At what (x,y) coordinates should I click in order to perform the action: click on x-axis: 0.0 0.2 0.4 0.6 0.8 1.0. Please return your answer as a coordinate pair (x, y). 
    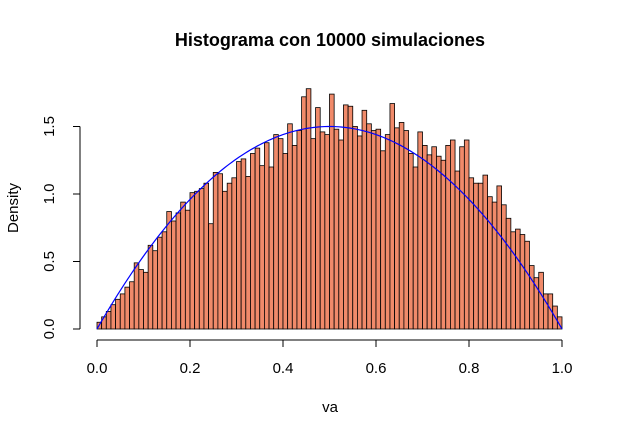
    Looking at the image, I should click on (330, 358).